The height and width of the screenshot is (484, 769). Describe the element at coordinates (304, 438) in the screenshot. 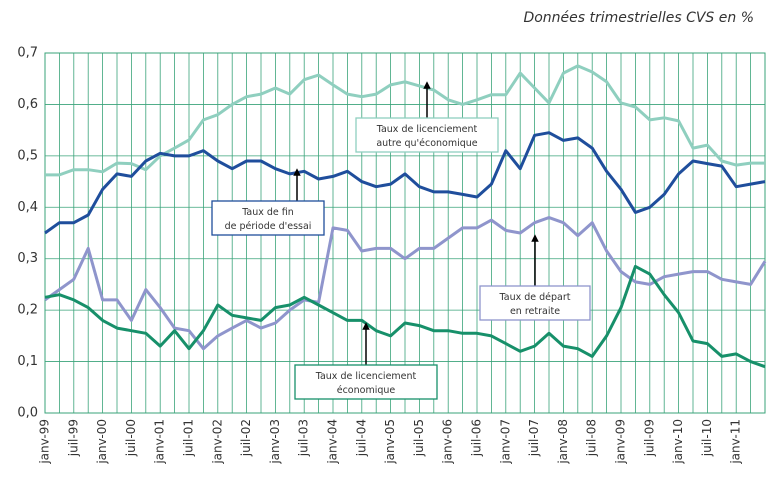

I see `x-tick-label: juil-03` at that location.